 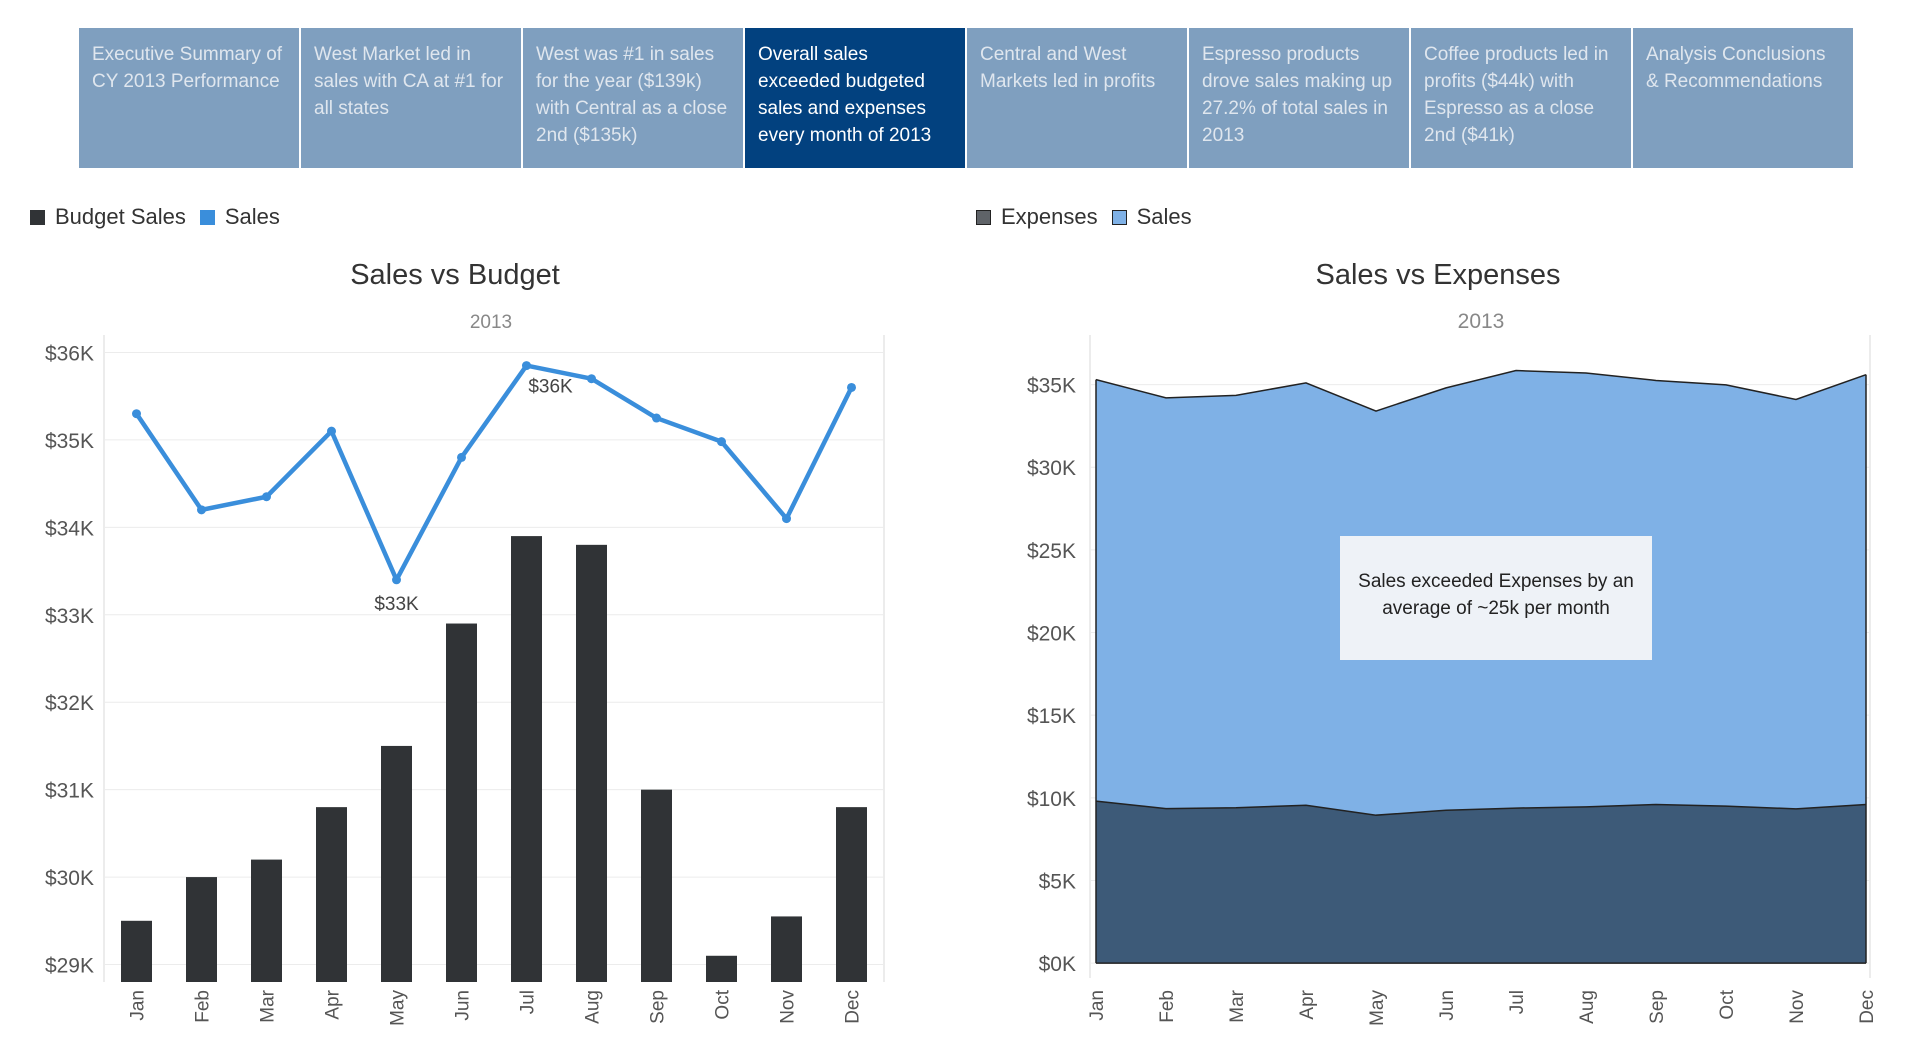 What do you see at coordinates (461, 802) in the screenshot?
I see `budget-bar-jun` at bounding box center [461, 802].